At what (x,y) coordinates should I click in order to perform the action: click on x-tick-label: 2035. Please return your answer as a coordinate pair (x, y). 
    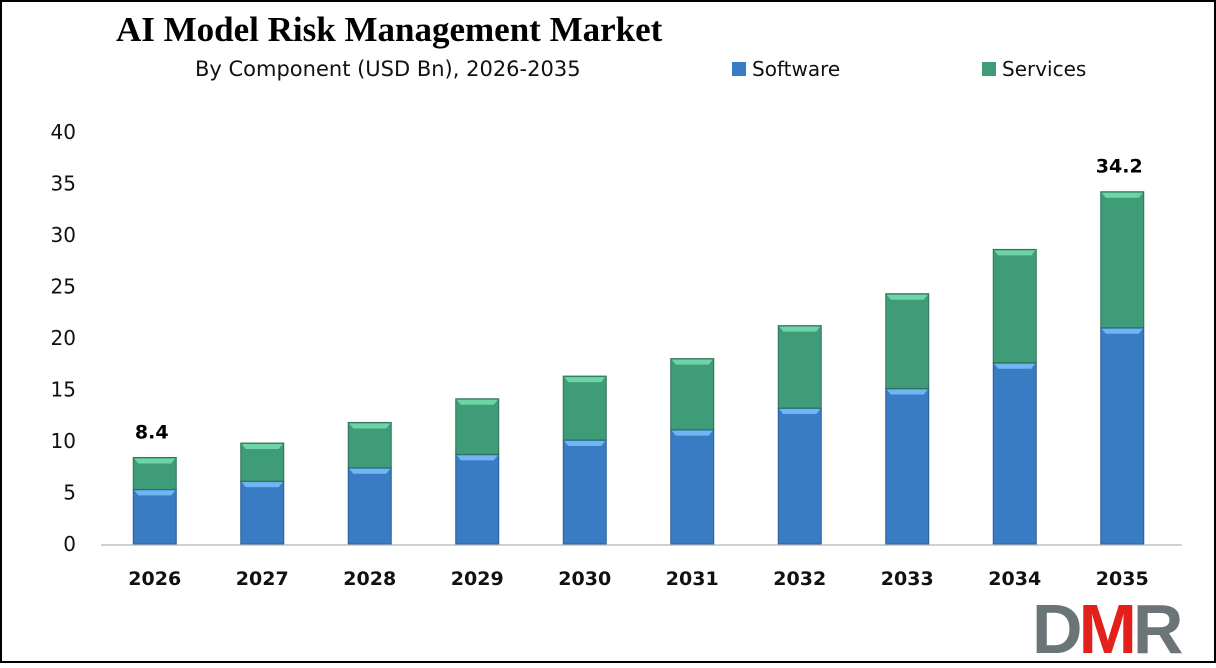
    Looking at the image, I should click on (1122, 579).